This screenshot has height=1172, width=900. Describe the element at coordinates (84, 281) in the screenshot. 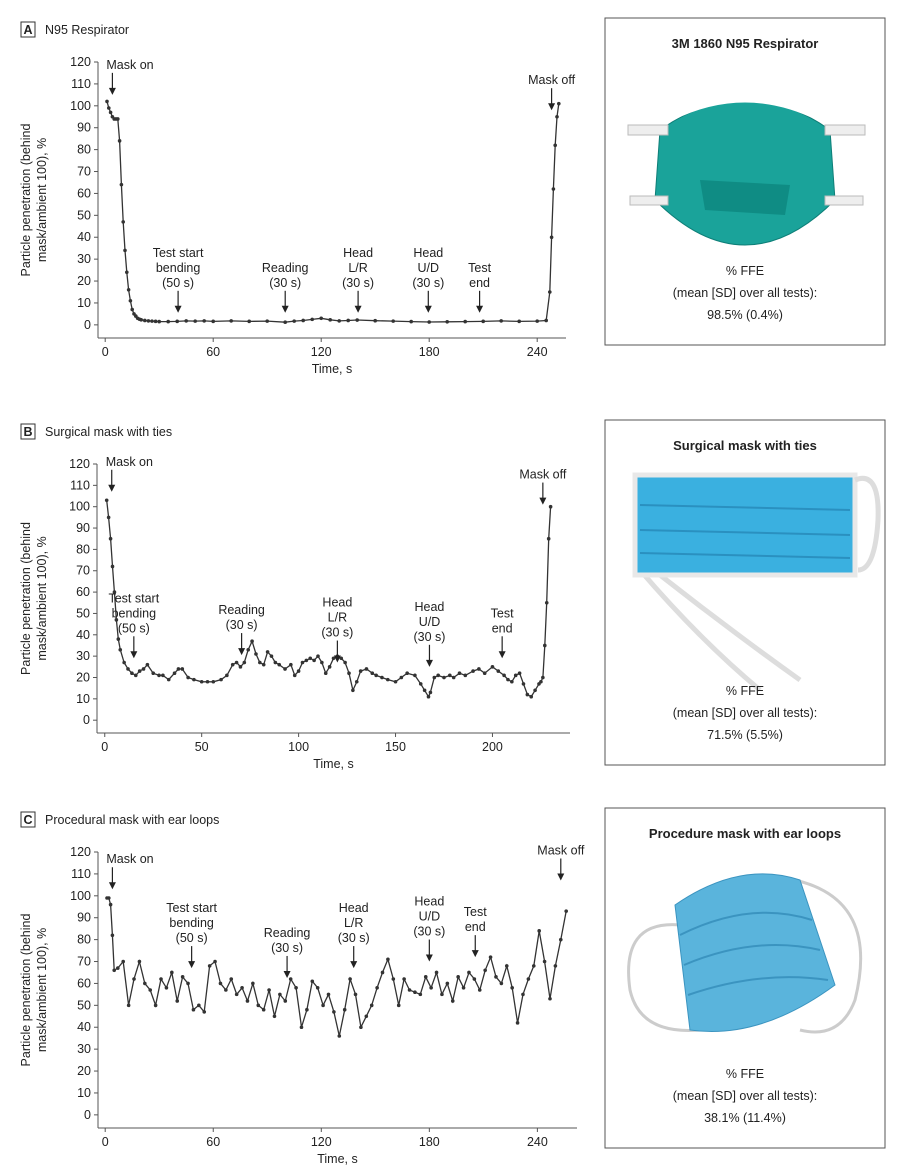

I see `y-tick-label: 20` at that location.